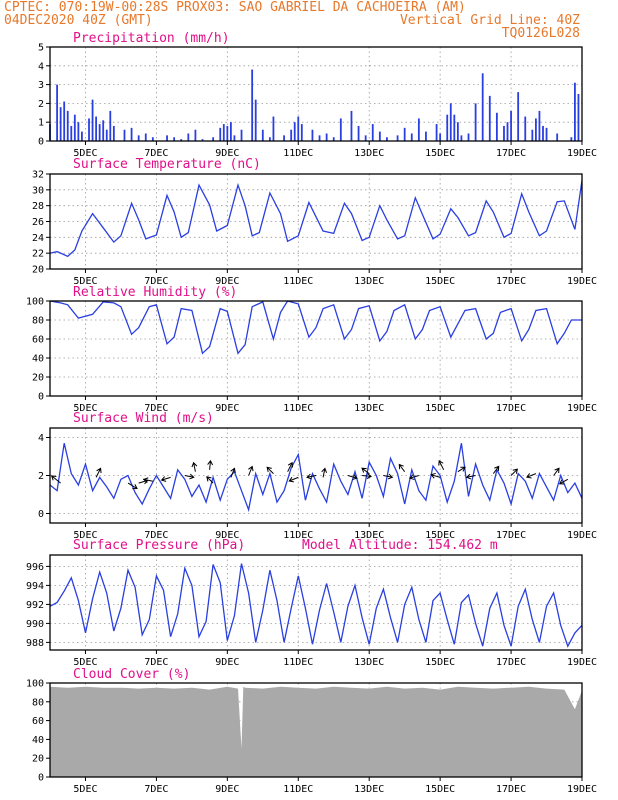  What do you see at coordinates (315, 327) in the screenshot?
I see `rh-series-line` at bounding box center [315, 327].